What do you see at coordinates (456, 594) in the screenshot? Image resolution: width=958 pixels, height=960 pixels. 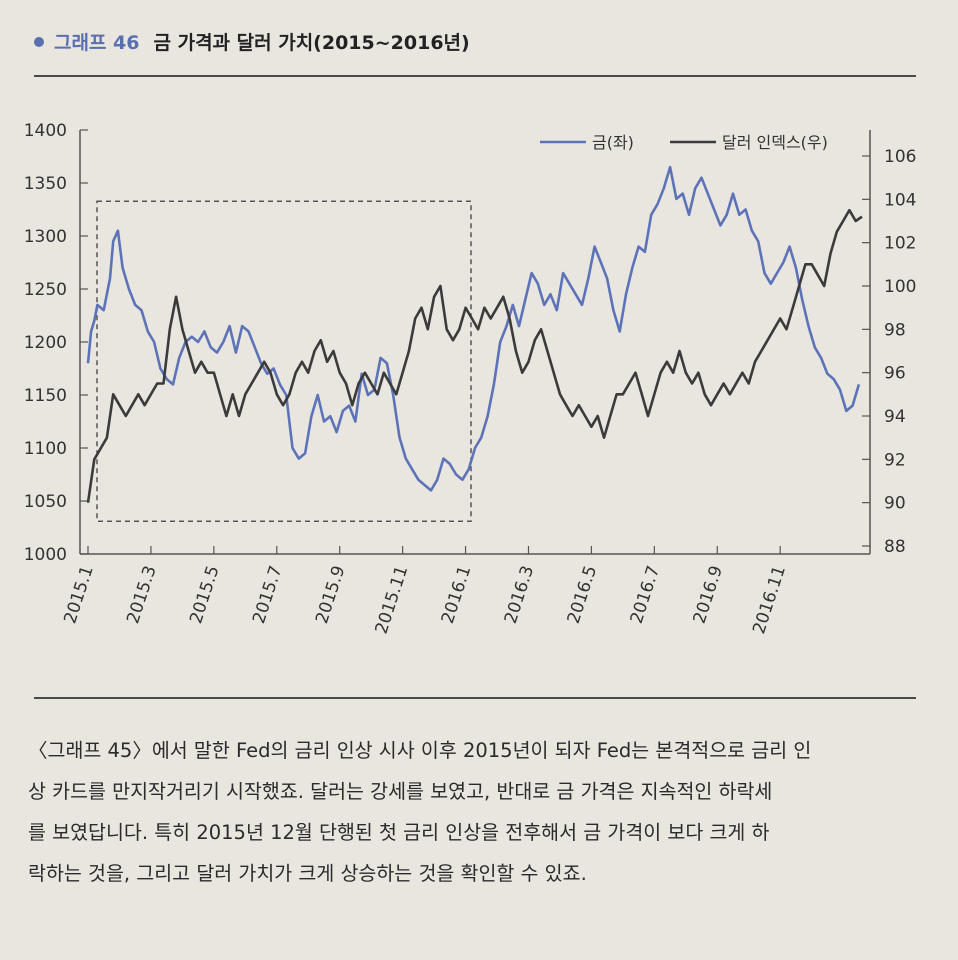 I see `x-tick-label: 2016.1` at bounding box center [456, 594].